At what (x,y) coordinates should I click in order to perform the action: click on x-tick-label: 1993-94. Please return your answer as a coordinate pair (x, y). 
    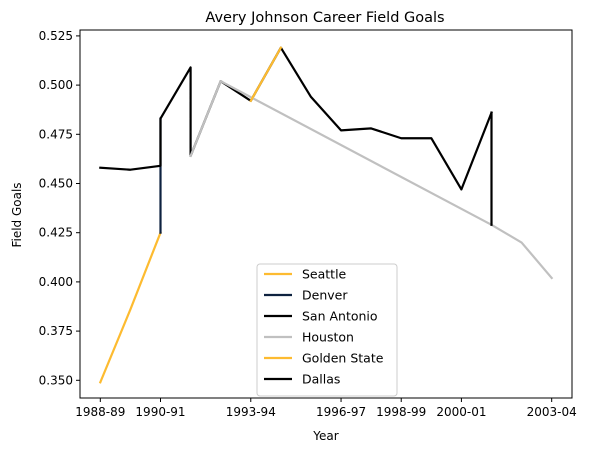
    Looking at the image, I should click on (251, 412).